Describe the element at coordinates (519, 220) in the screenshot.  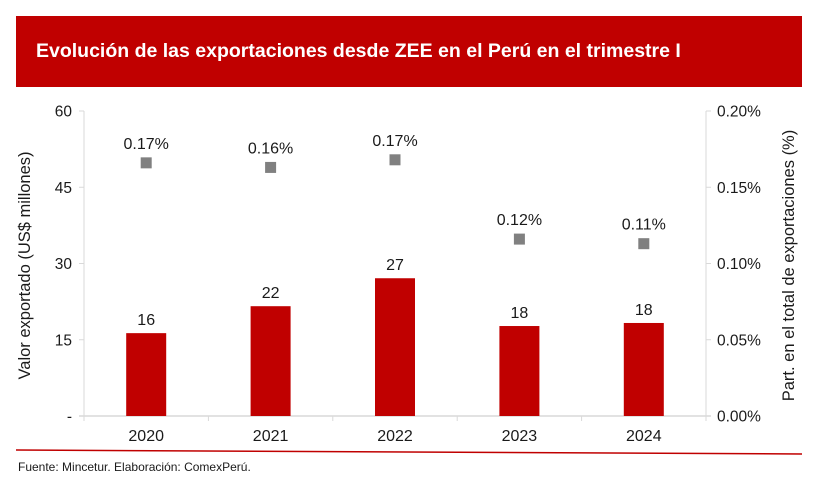
I see `share-value-label: 0.12%` at that location.